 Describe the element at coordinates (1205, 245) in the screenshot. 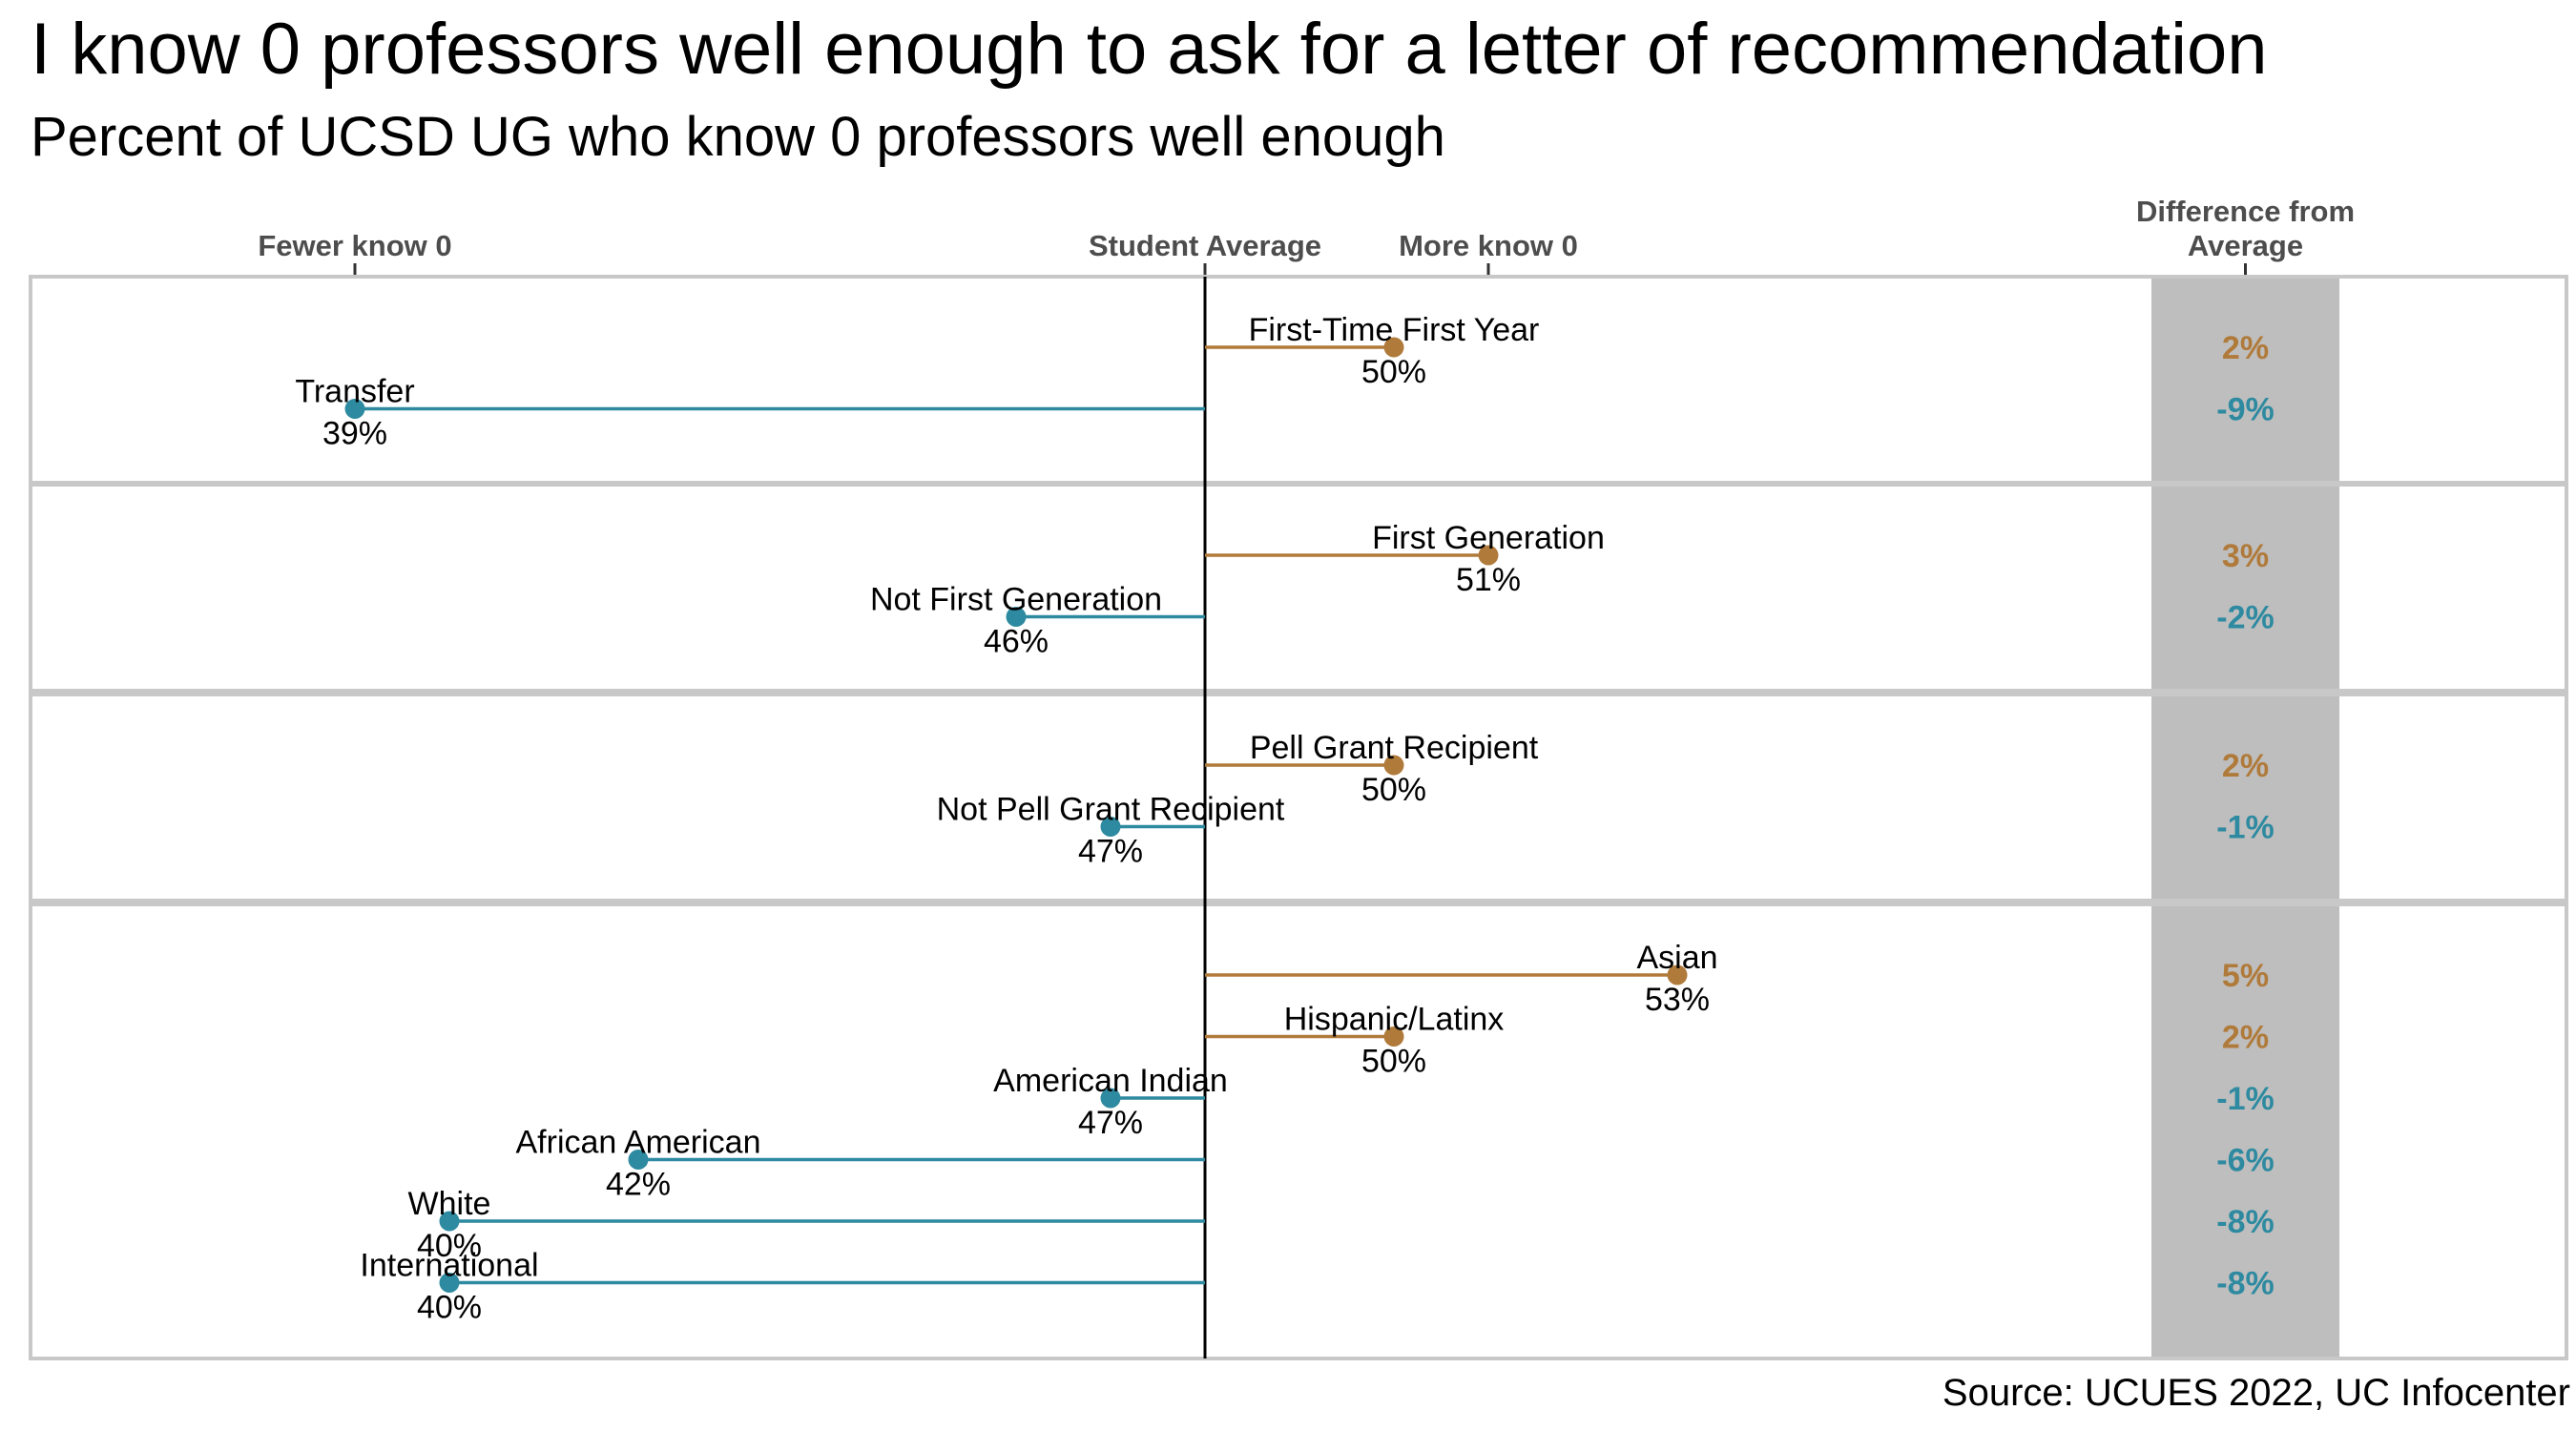

I see `axis-label: Student Average` at that location.